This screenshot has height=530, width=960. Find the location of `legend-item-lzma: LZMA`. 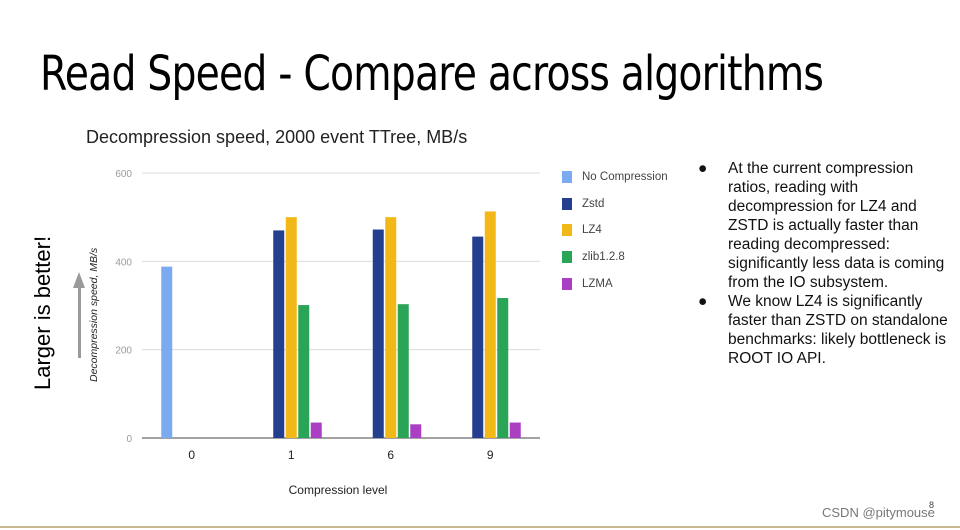

legend-item-lzma: LZMA is located at coordinates (615, 283).